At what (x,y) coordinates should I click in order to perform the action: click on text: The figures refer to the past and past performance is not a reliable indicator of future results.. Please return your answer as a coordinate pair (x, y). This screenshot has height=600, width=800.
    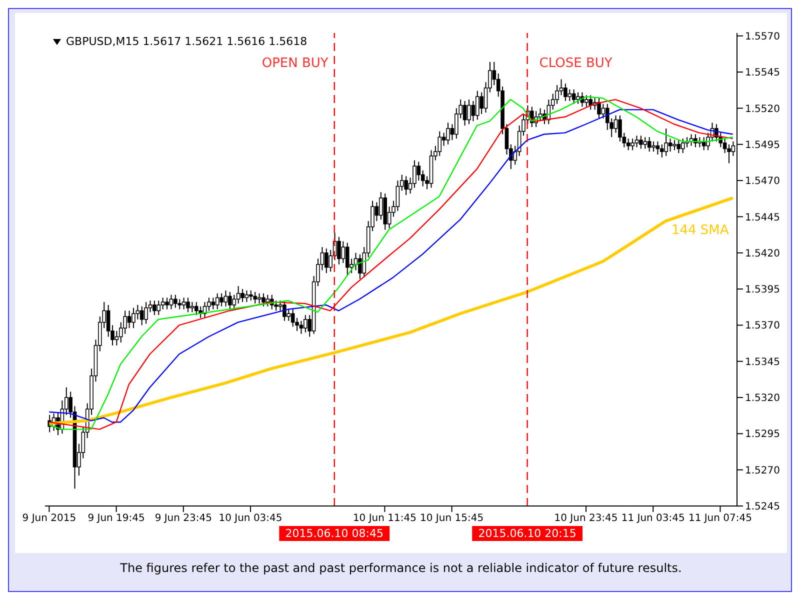
    Looking at the image, I should click on (401, 568).